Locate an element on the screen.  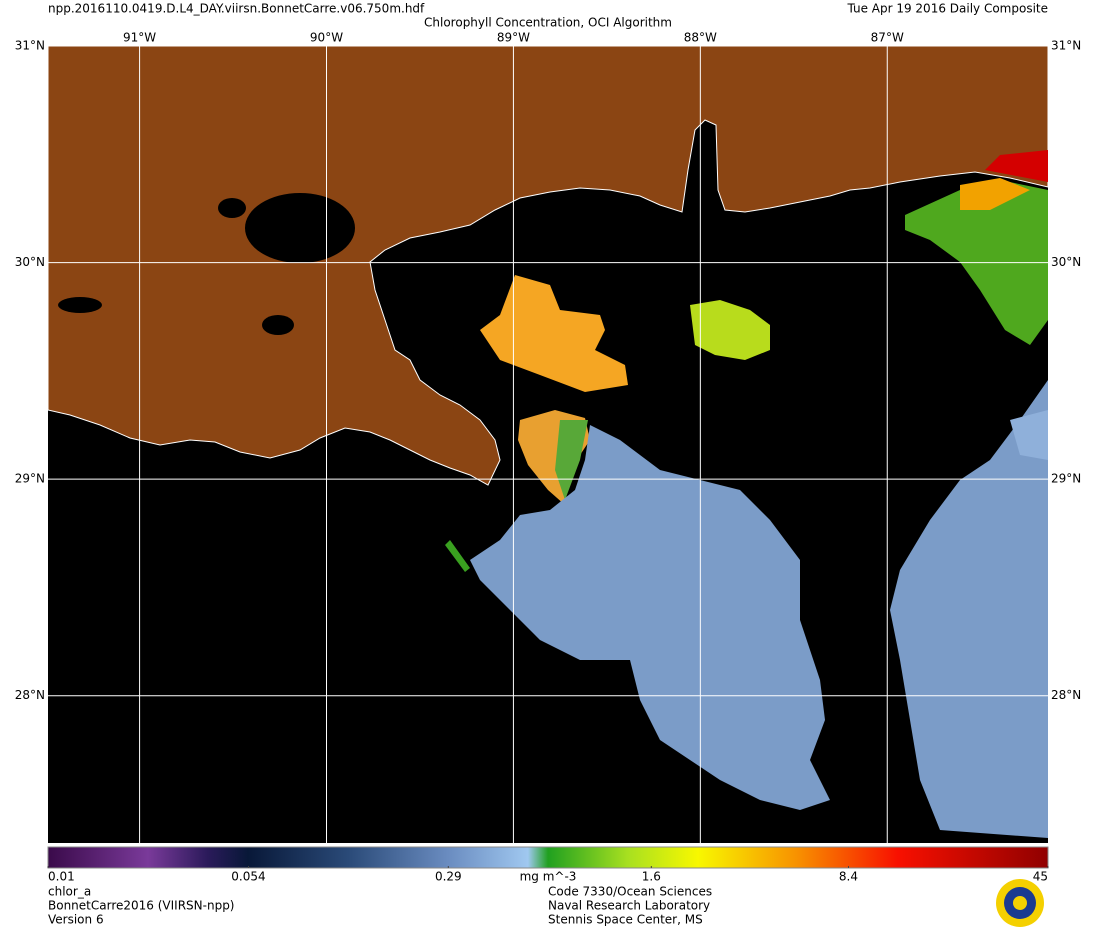
colorbar is located at coordinates (548, 857).